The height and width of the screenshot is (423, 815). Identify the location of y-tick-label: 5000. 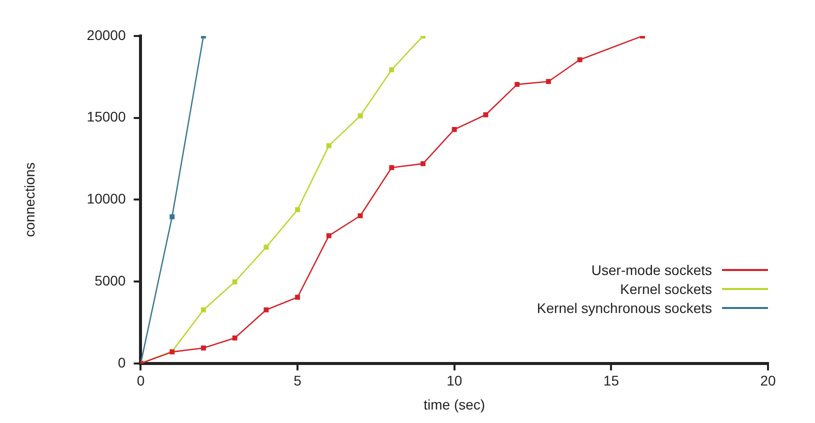
(110, 280).